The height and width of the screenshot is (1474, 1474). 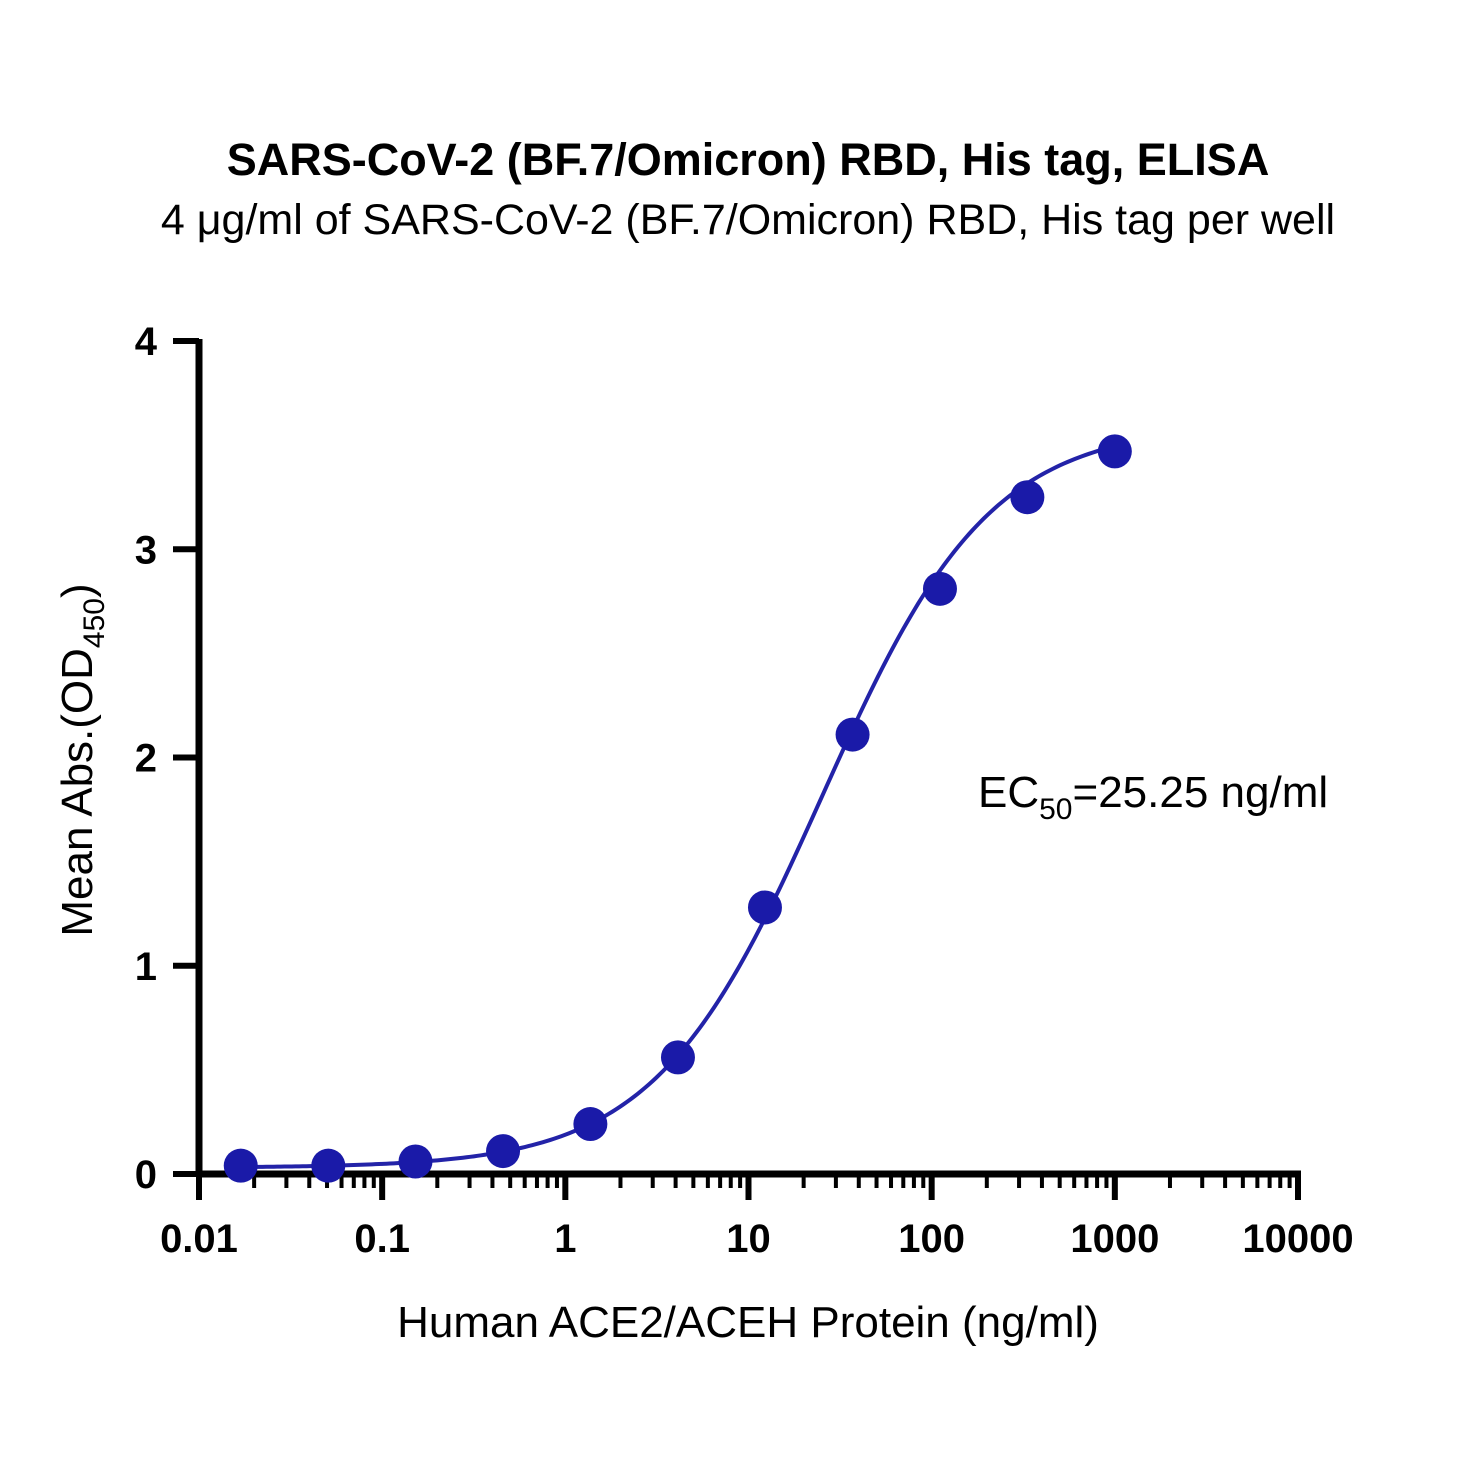 What do you see at coordinates (1055, 809) in the screenshot?
I see `ec50-sub: 50` at bounding box center [1055, 809].